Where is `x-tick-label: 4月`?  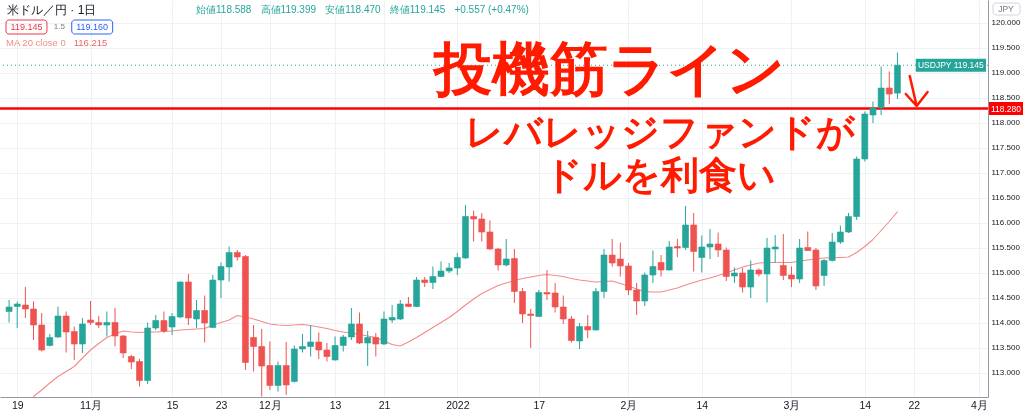
x-tick-label: 4月 is located at coordinates (979, 404).